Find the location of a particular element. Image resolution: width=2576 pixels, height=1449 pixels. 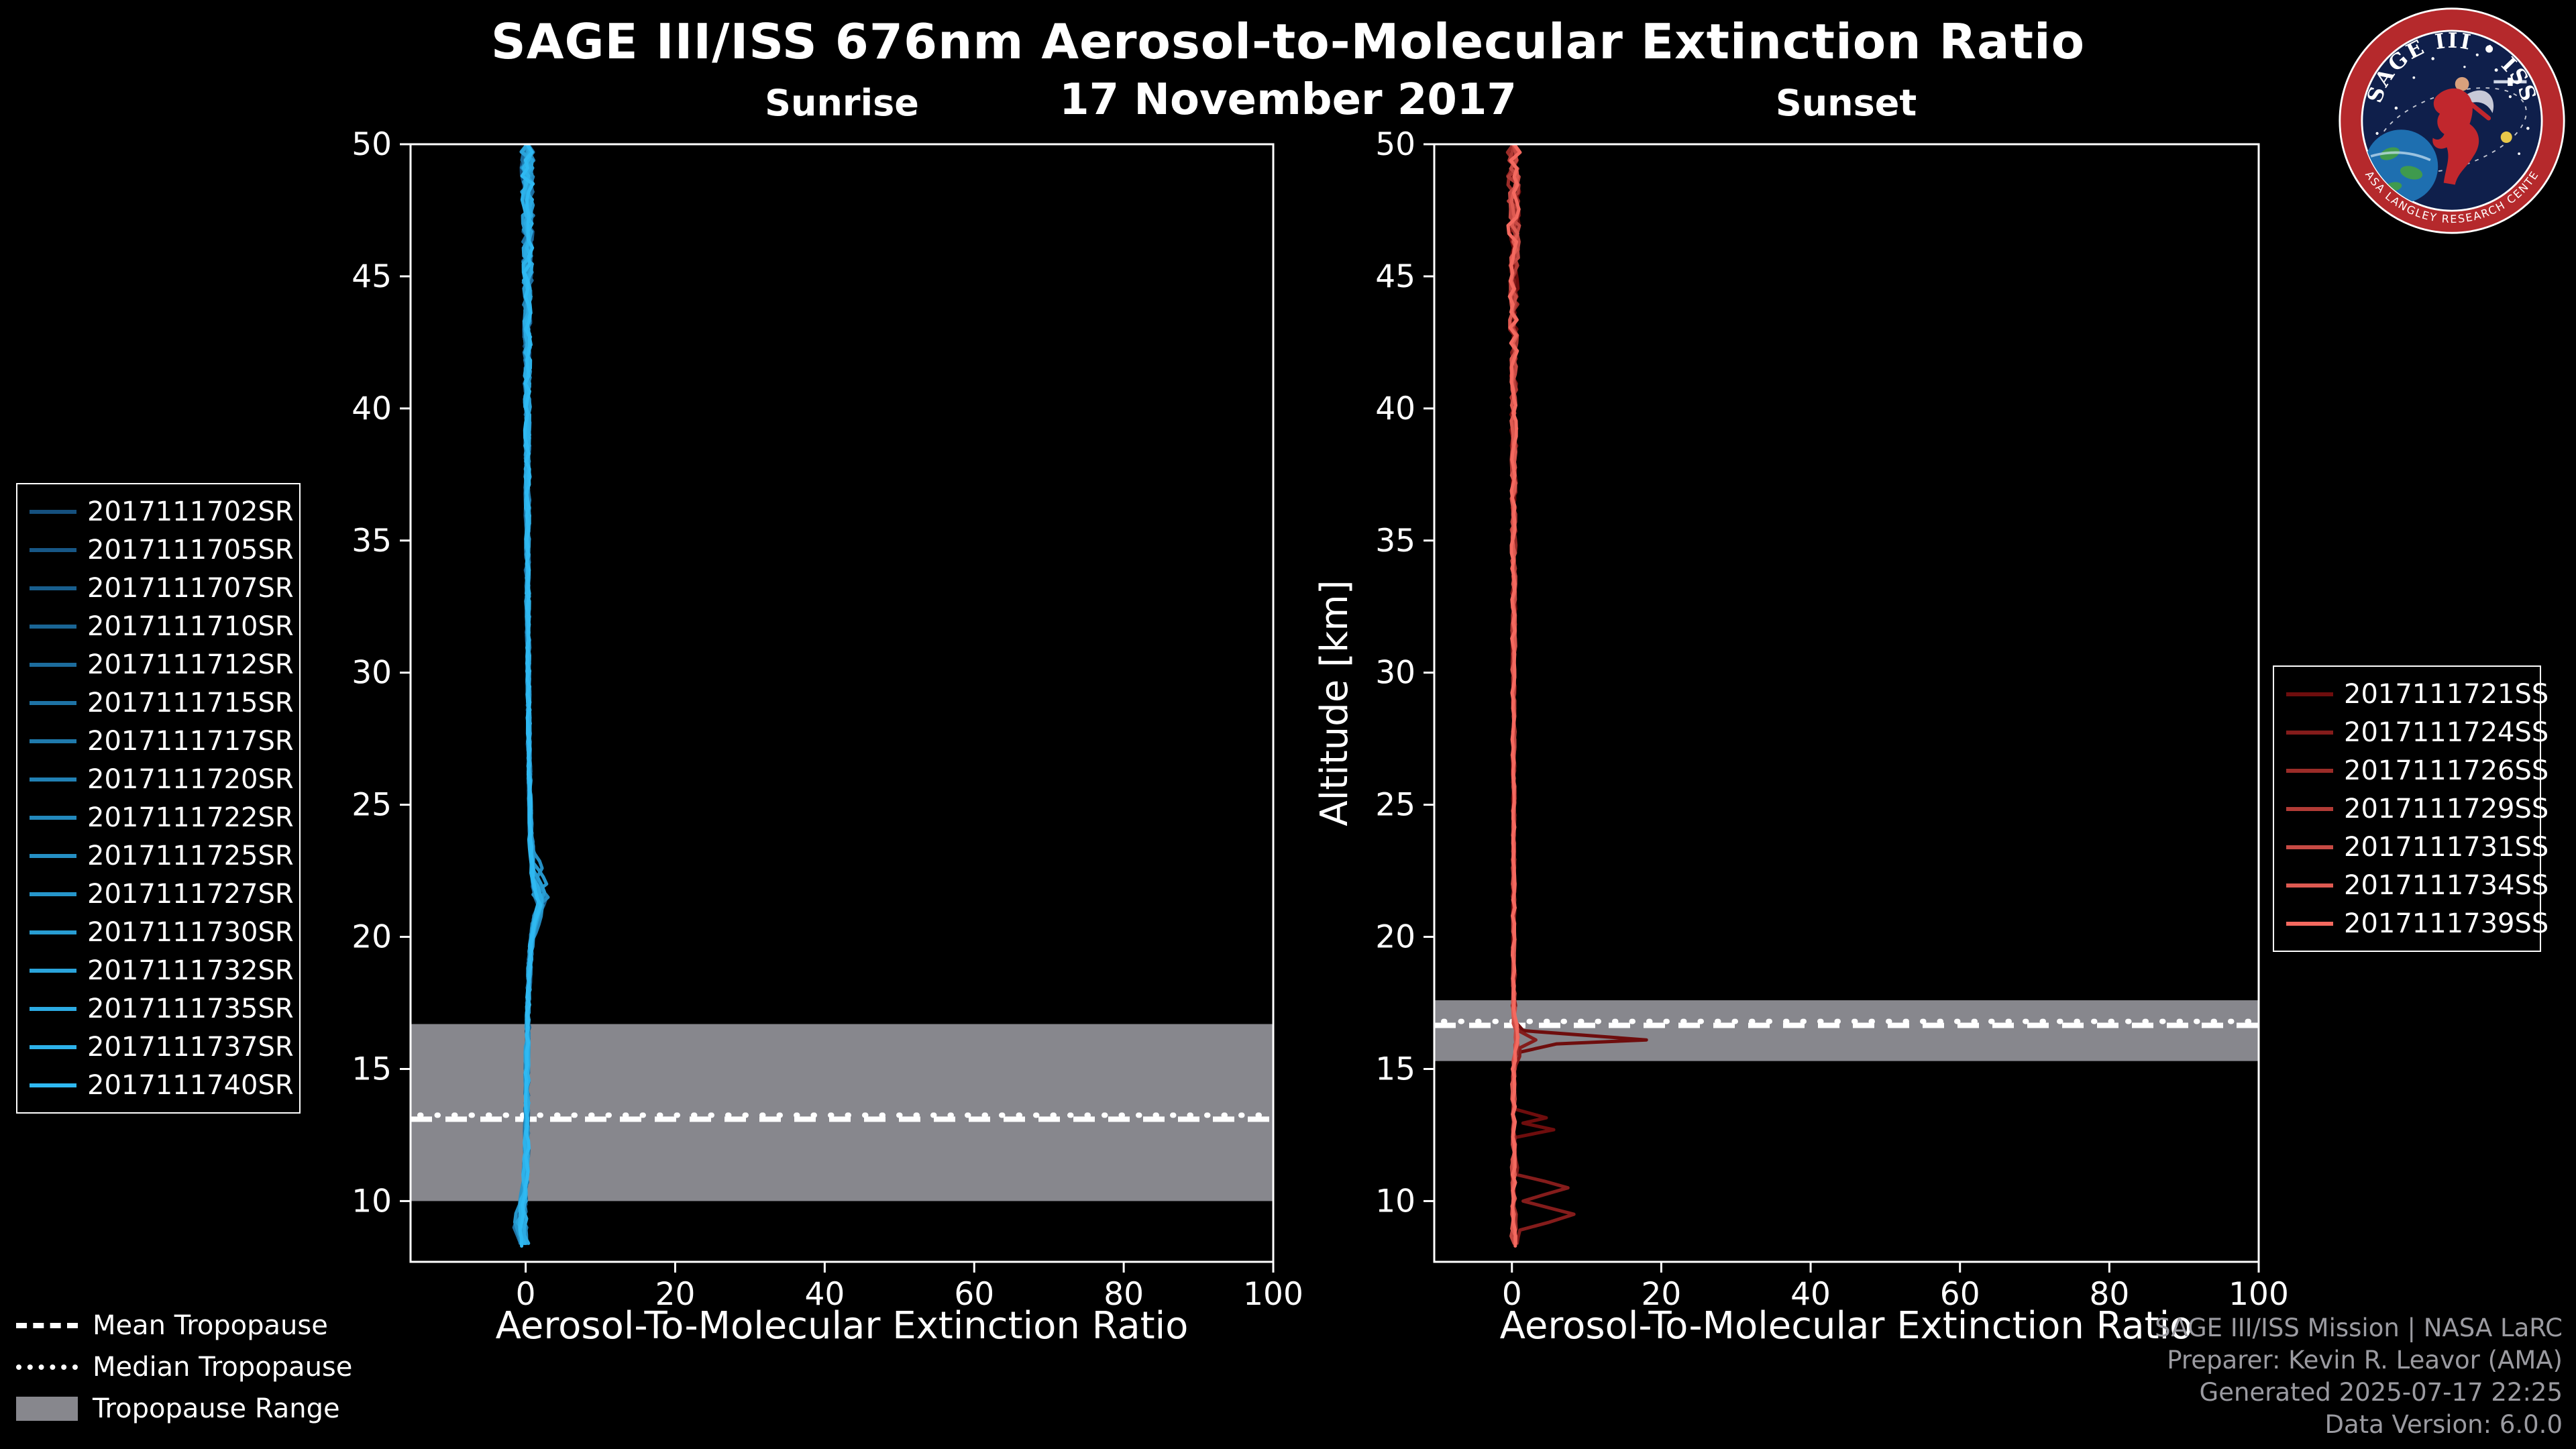

legend-label: 2017111720SR is located at coordinates (190, 779).